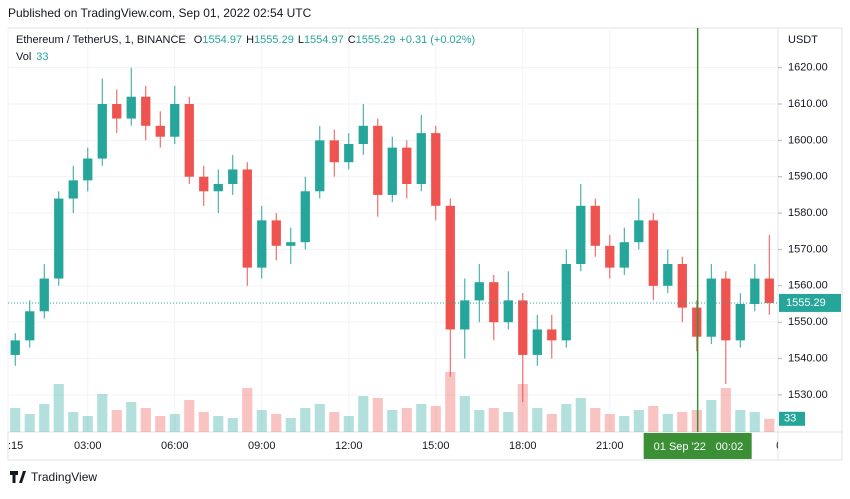 The image size is (850, 499). Describe the element at coordinates (352, 40) in the screenshot. I see `ohlc-label: C` at that location.